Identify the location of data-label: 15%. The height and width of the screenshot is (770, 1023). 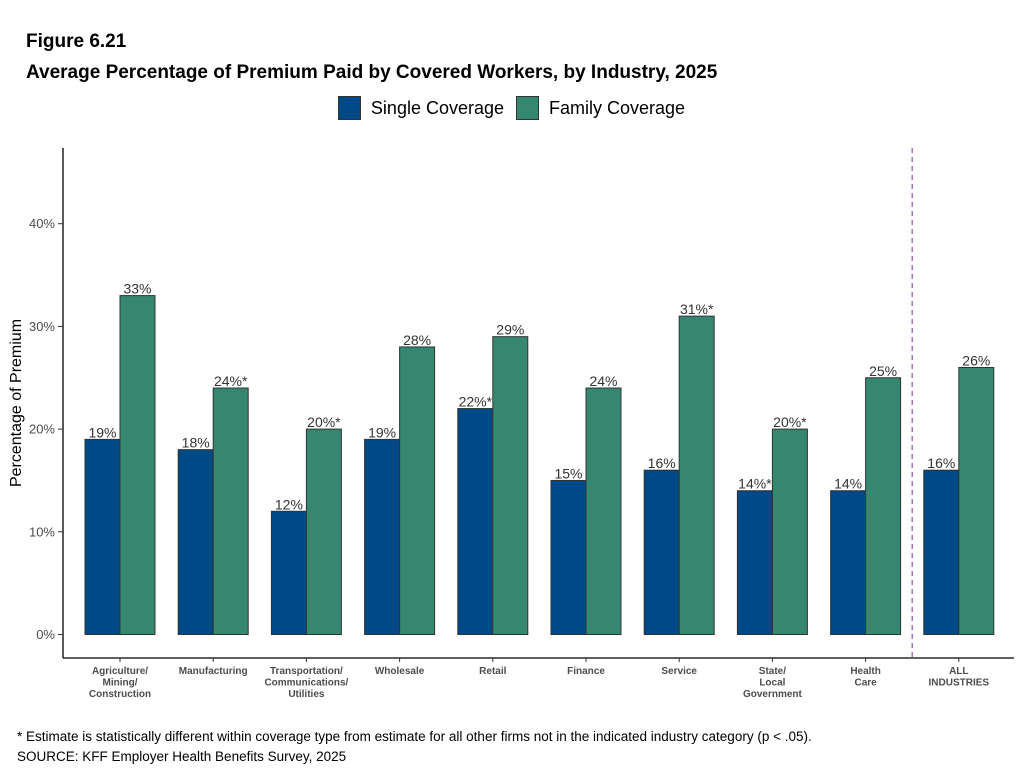
(568, 473).